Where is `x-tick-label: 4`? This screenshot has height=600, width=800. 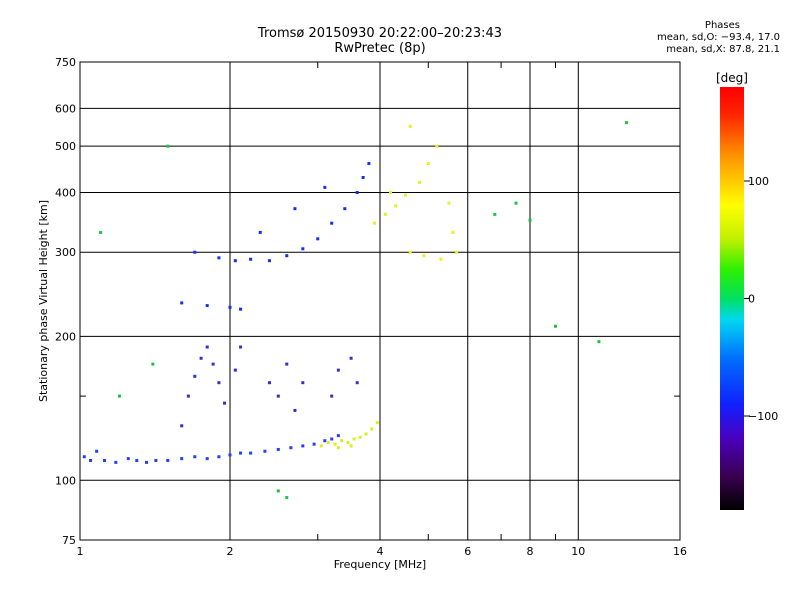 x-tick-label: 4 is located at coordinates (380, 551).